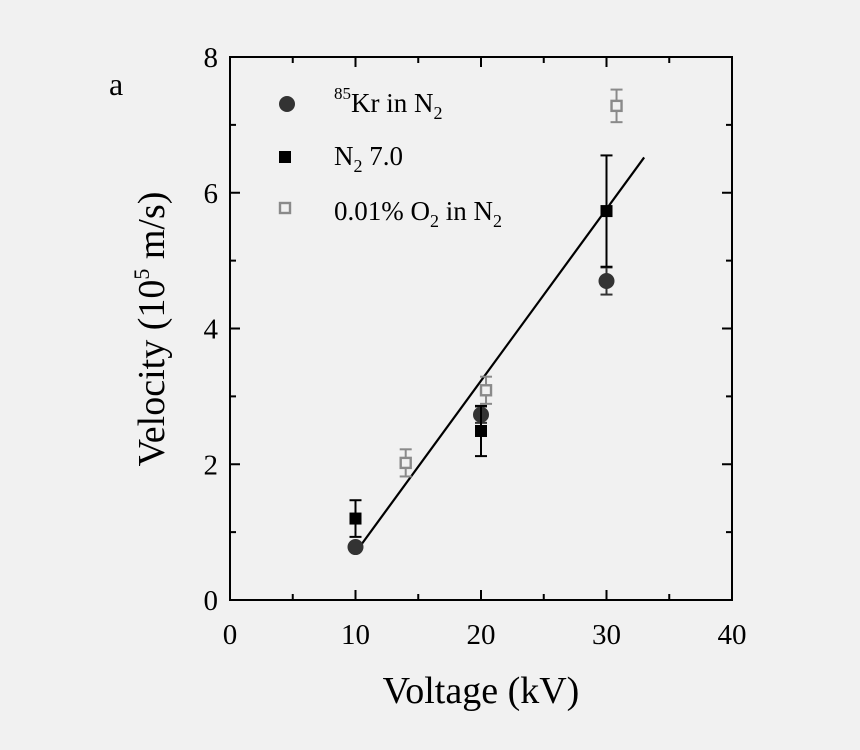  What do you see at coordinates (481, 691) in the screenshot?
I see `x-axis-title: Voltage (kV)` at bounding box center [481, 691].